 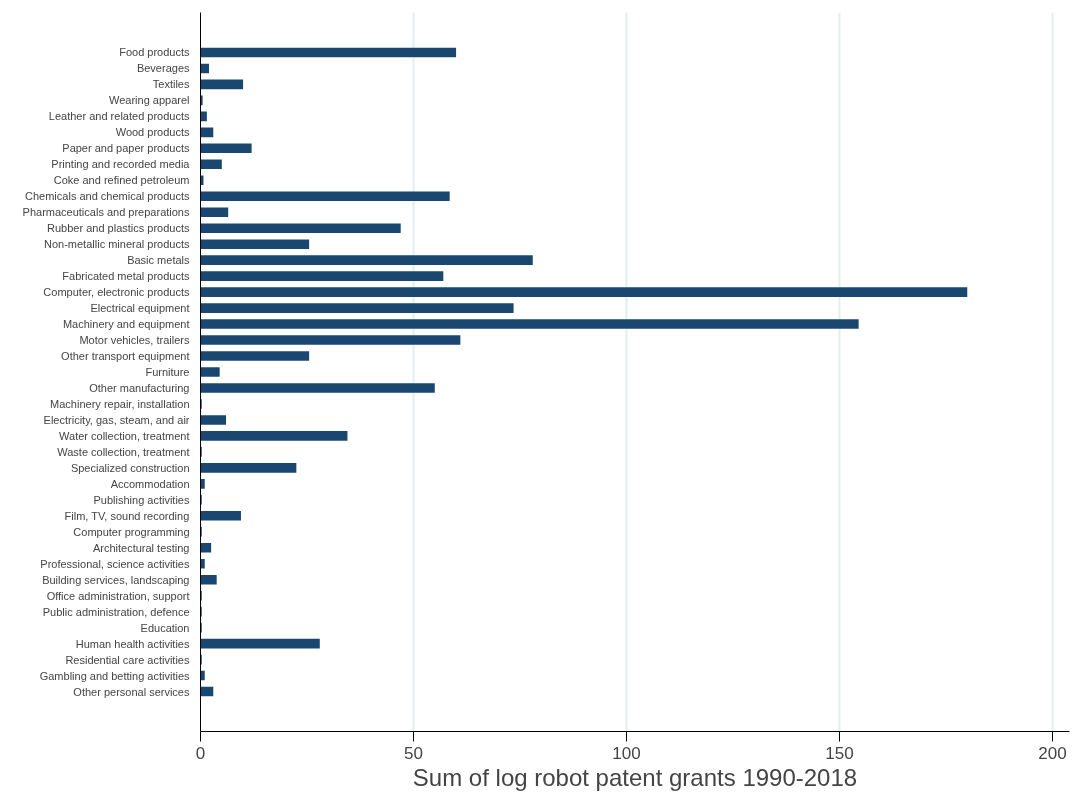 What do you see at coordinates (150, 483) in the screenshot?
I see `y-tick-label: Accommodation` at bounding box center [150, 483].